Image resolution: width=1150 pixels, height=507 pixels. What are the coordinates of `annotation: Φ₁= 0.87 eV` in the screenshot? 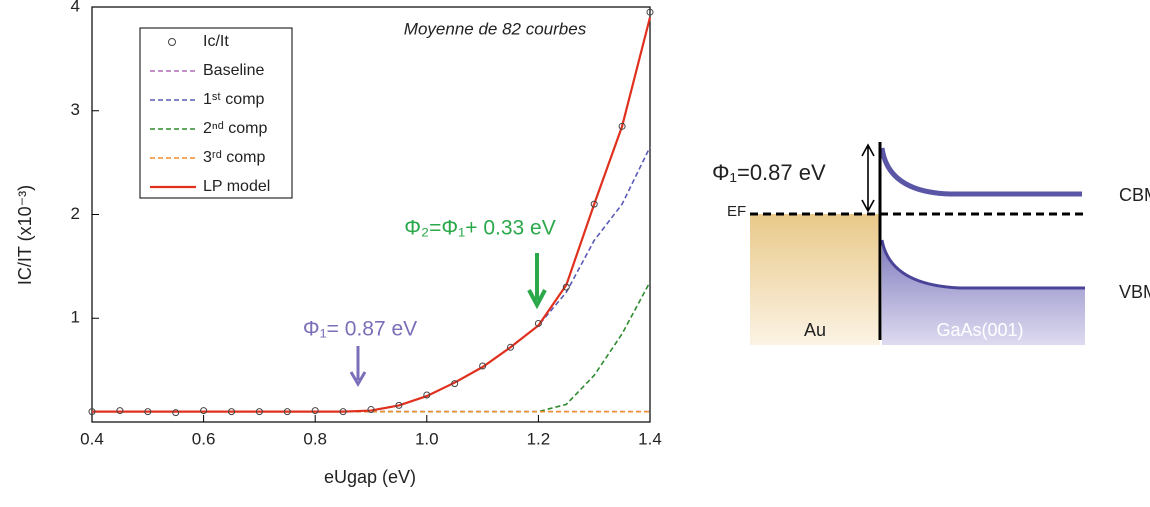 It's located at (360, 329).